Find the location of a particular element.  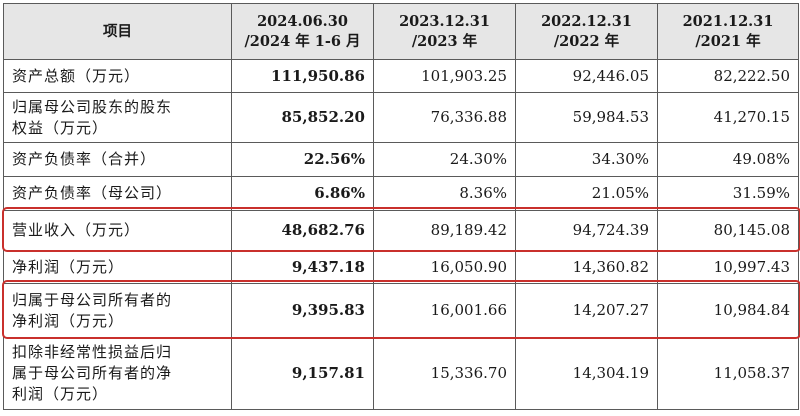

header-date: 2023.12.31 is located at coordinates (444, 21).